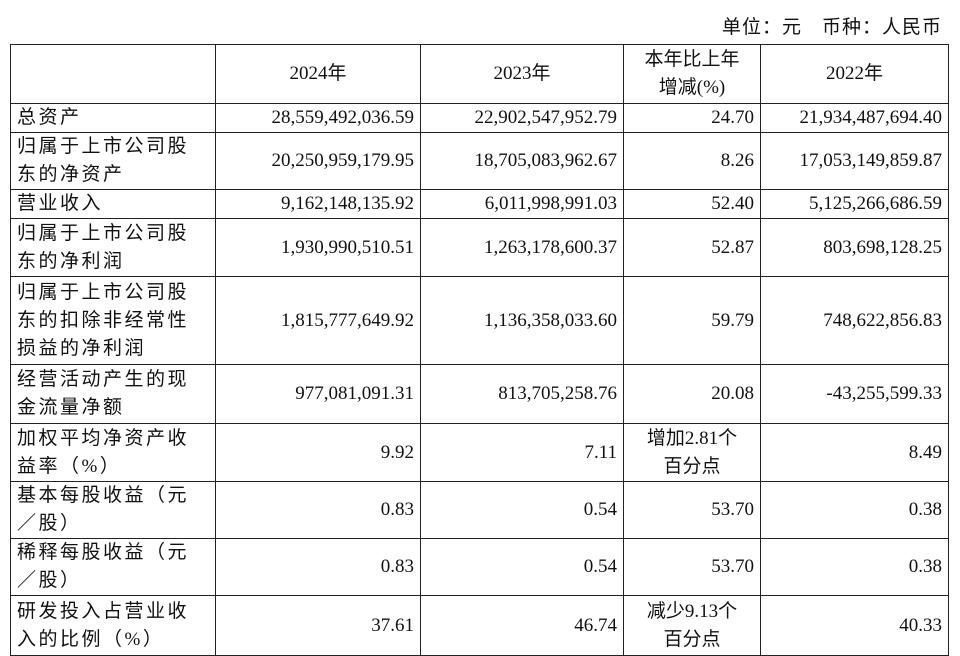 This screenshot has width=960, height=656. I want to click on cell-line: 20.08, so click(732, 393).